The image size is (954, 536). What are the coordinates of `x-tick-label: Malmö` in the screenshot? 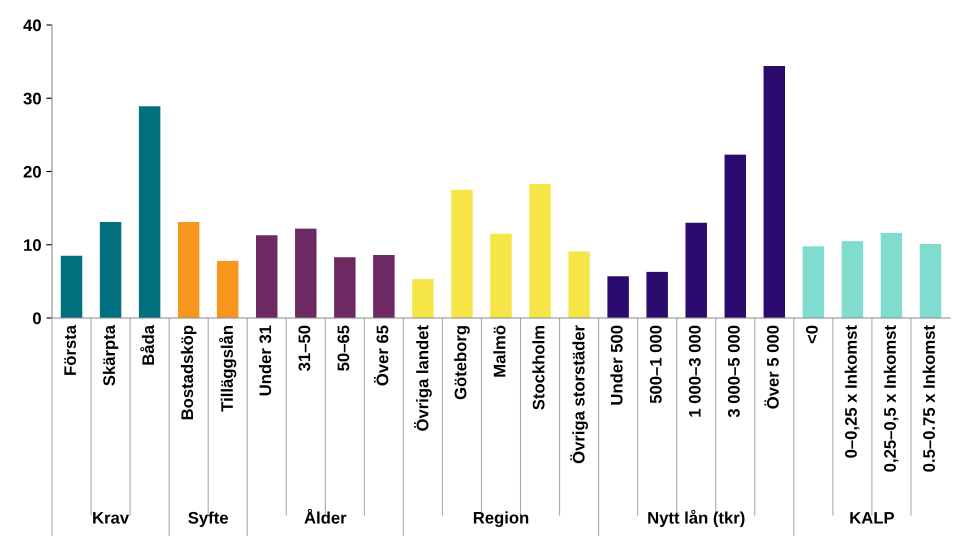 It's located at (499, 351).